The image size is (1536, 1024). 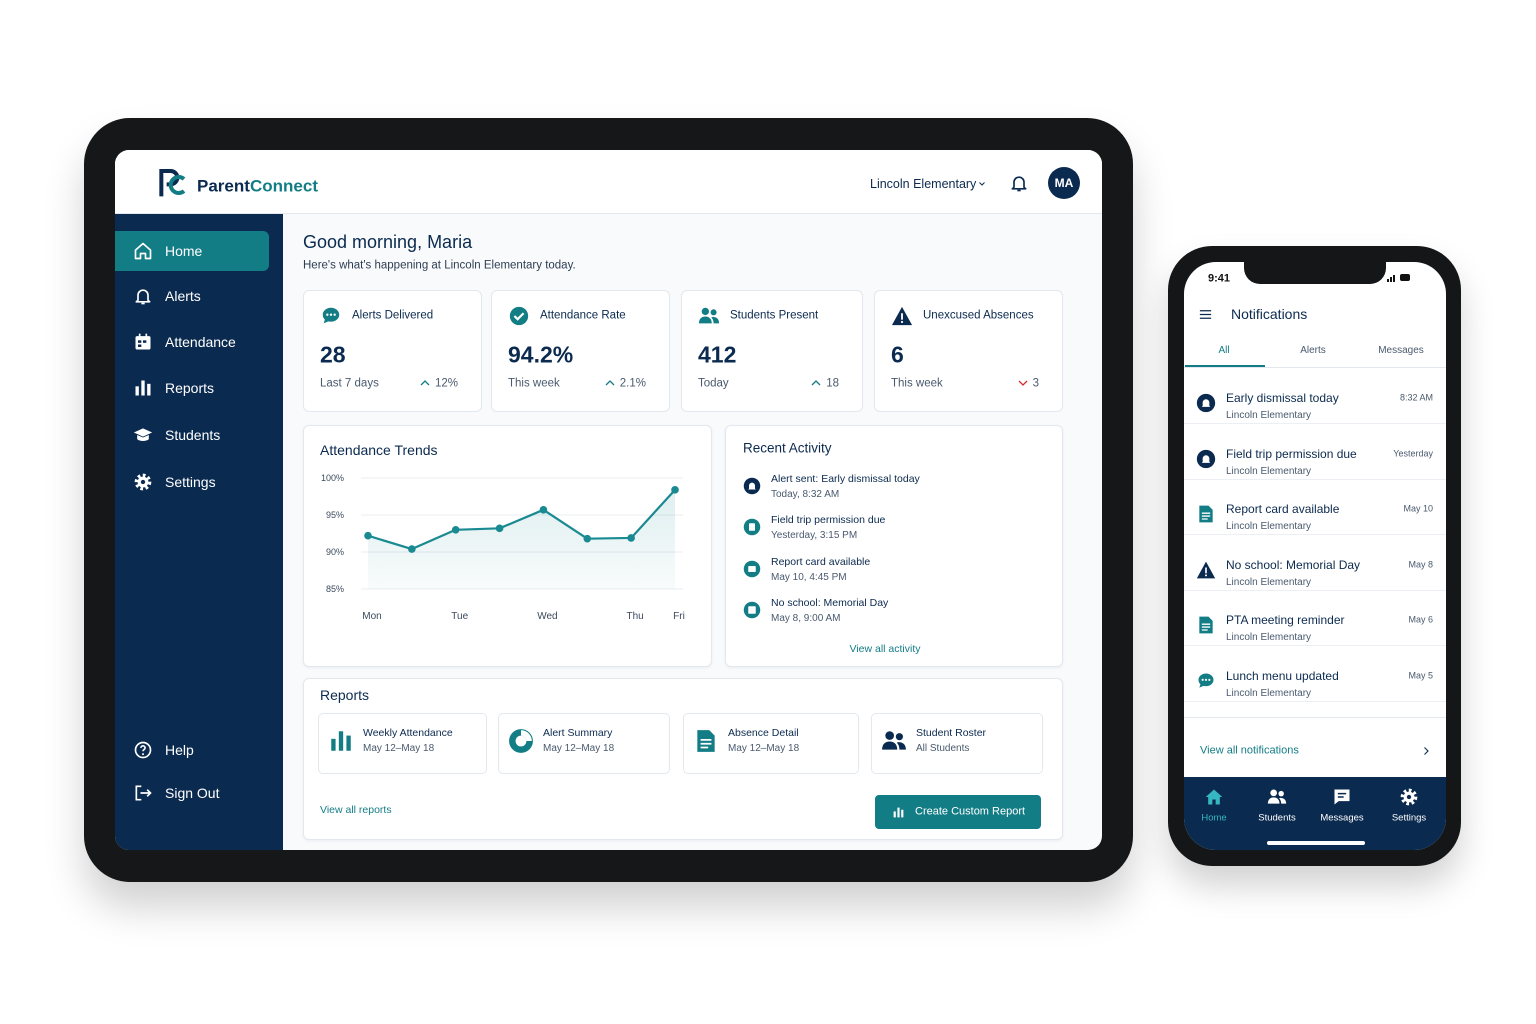 What do you see at coordinates (408, 732) in the screenshot?
I see `report-name: Weekly Attendance` at bounding box center [408, 732].